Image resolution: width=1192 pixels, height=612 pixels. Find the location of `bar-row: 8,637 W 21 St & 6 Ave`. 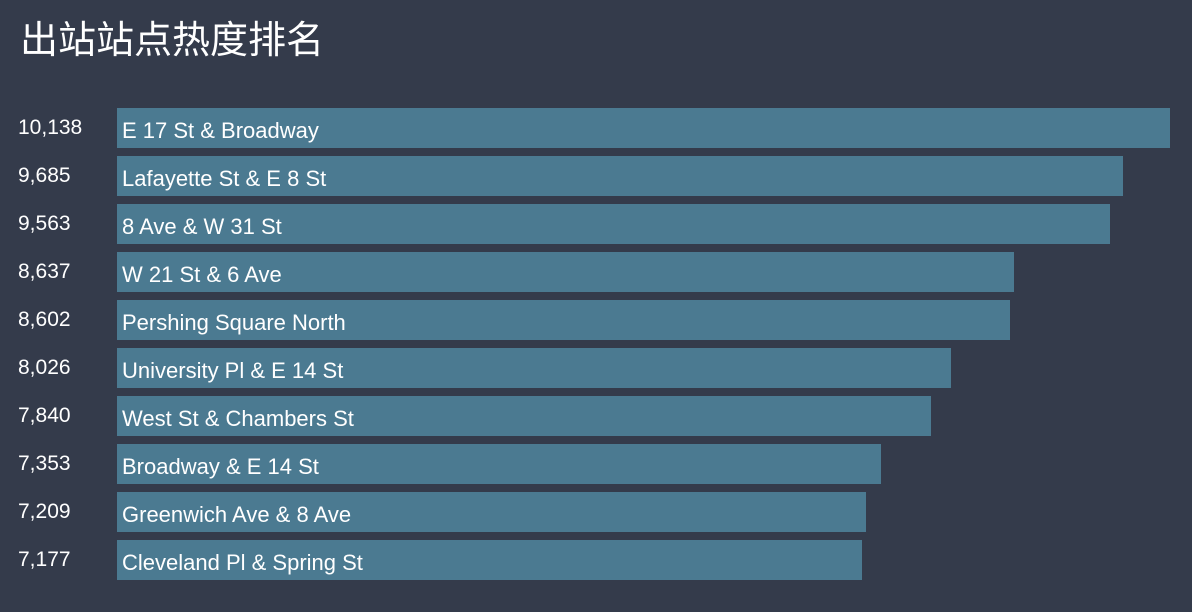

bar-row: 8,637 W 21 St & 6 Ave is located at coordinates (596, 272).